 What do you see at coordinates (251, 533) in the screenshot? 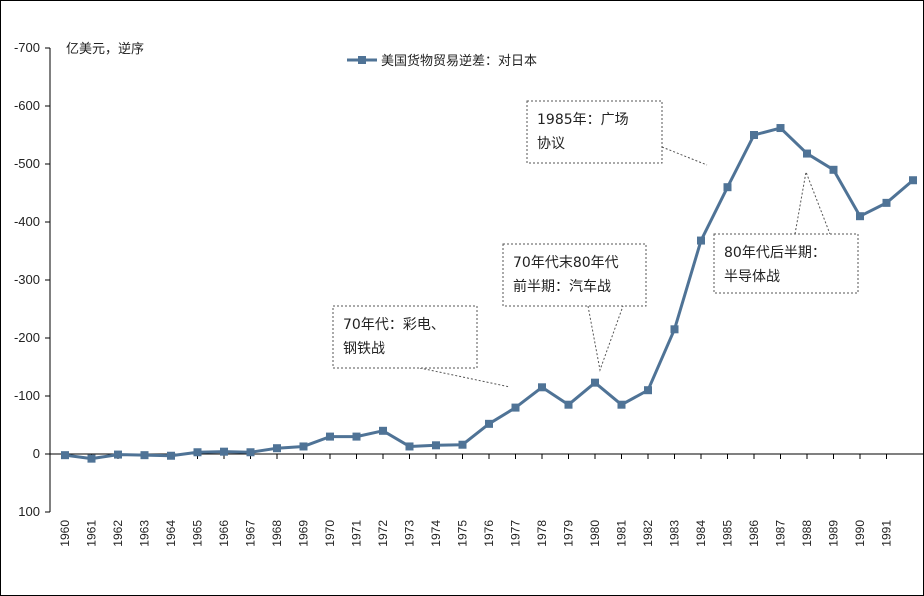
I see `x-tick-label: 1967` at bounding box center [251, 533].